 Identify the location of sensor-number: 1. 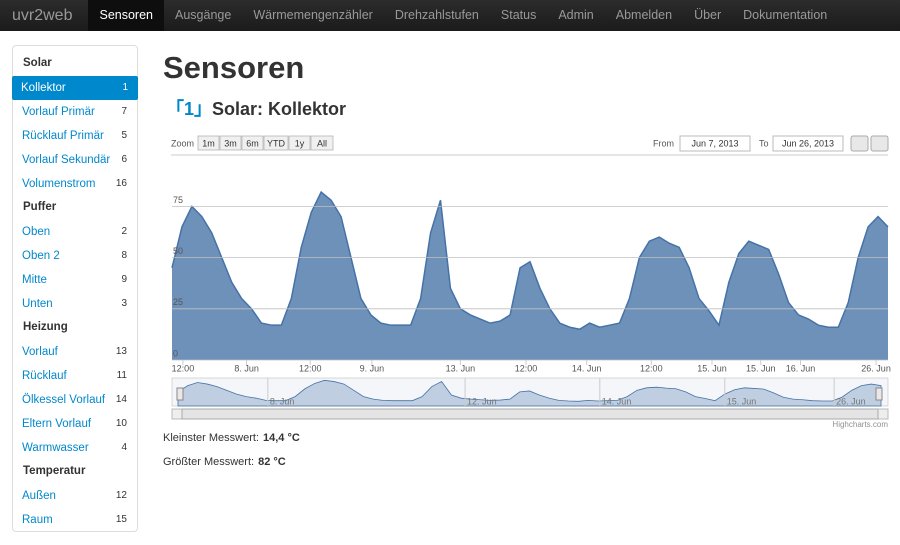
(189, 109).